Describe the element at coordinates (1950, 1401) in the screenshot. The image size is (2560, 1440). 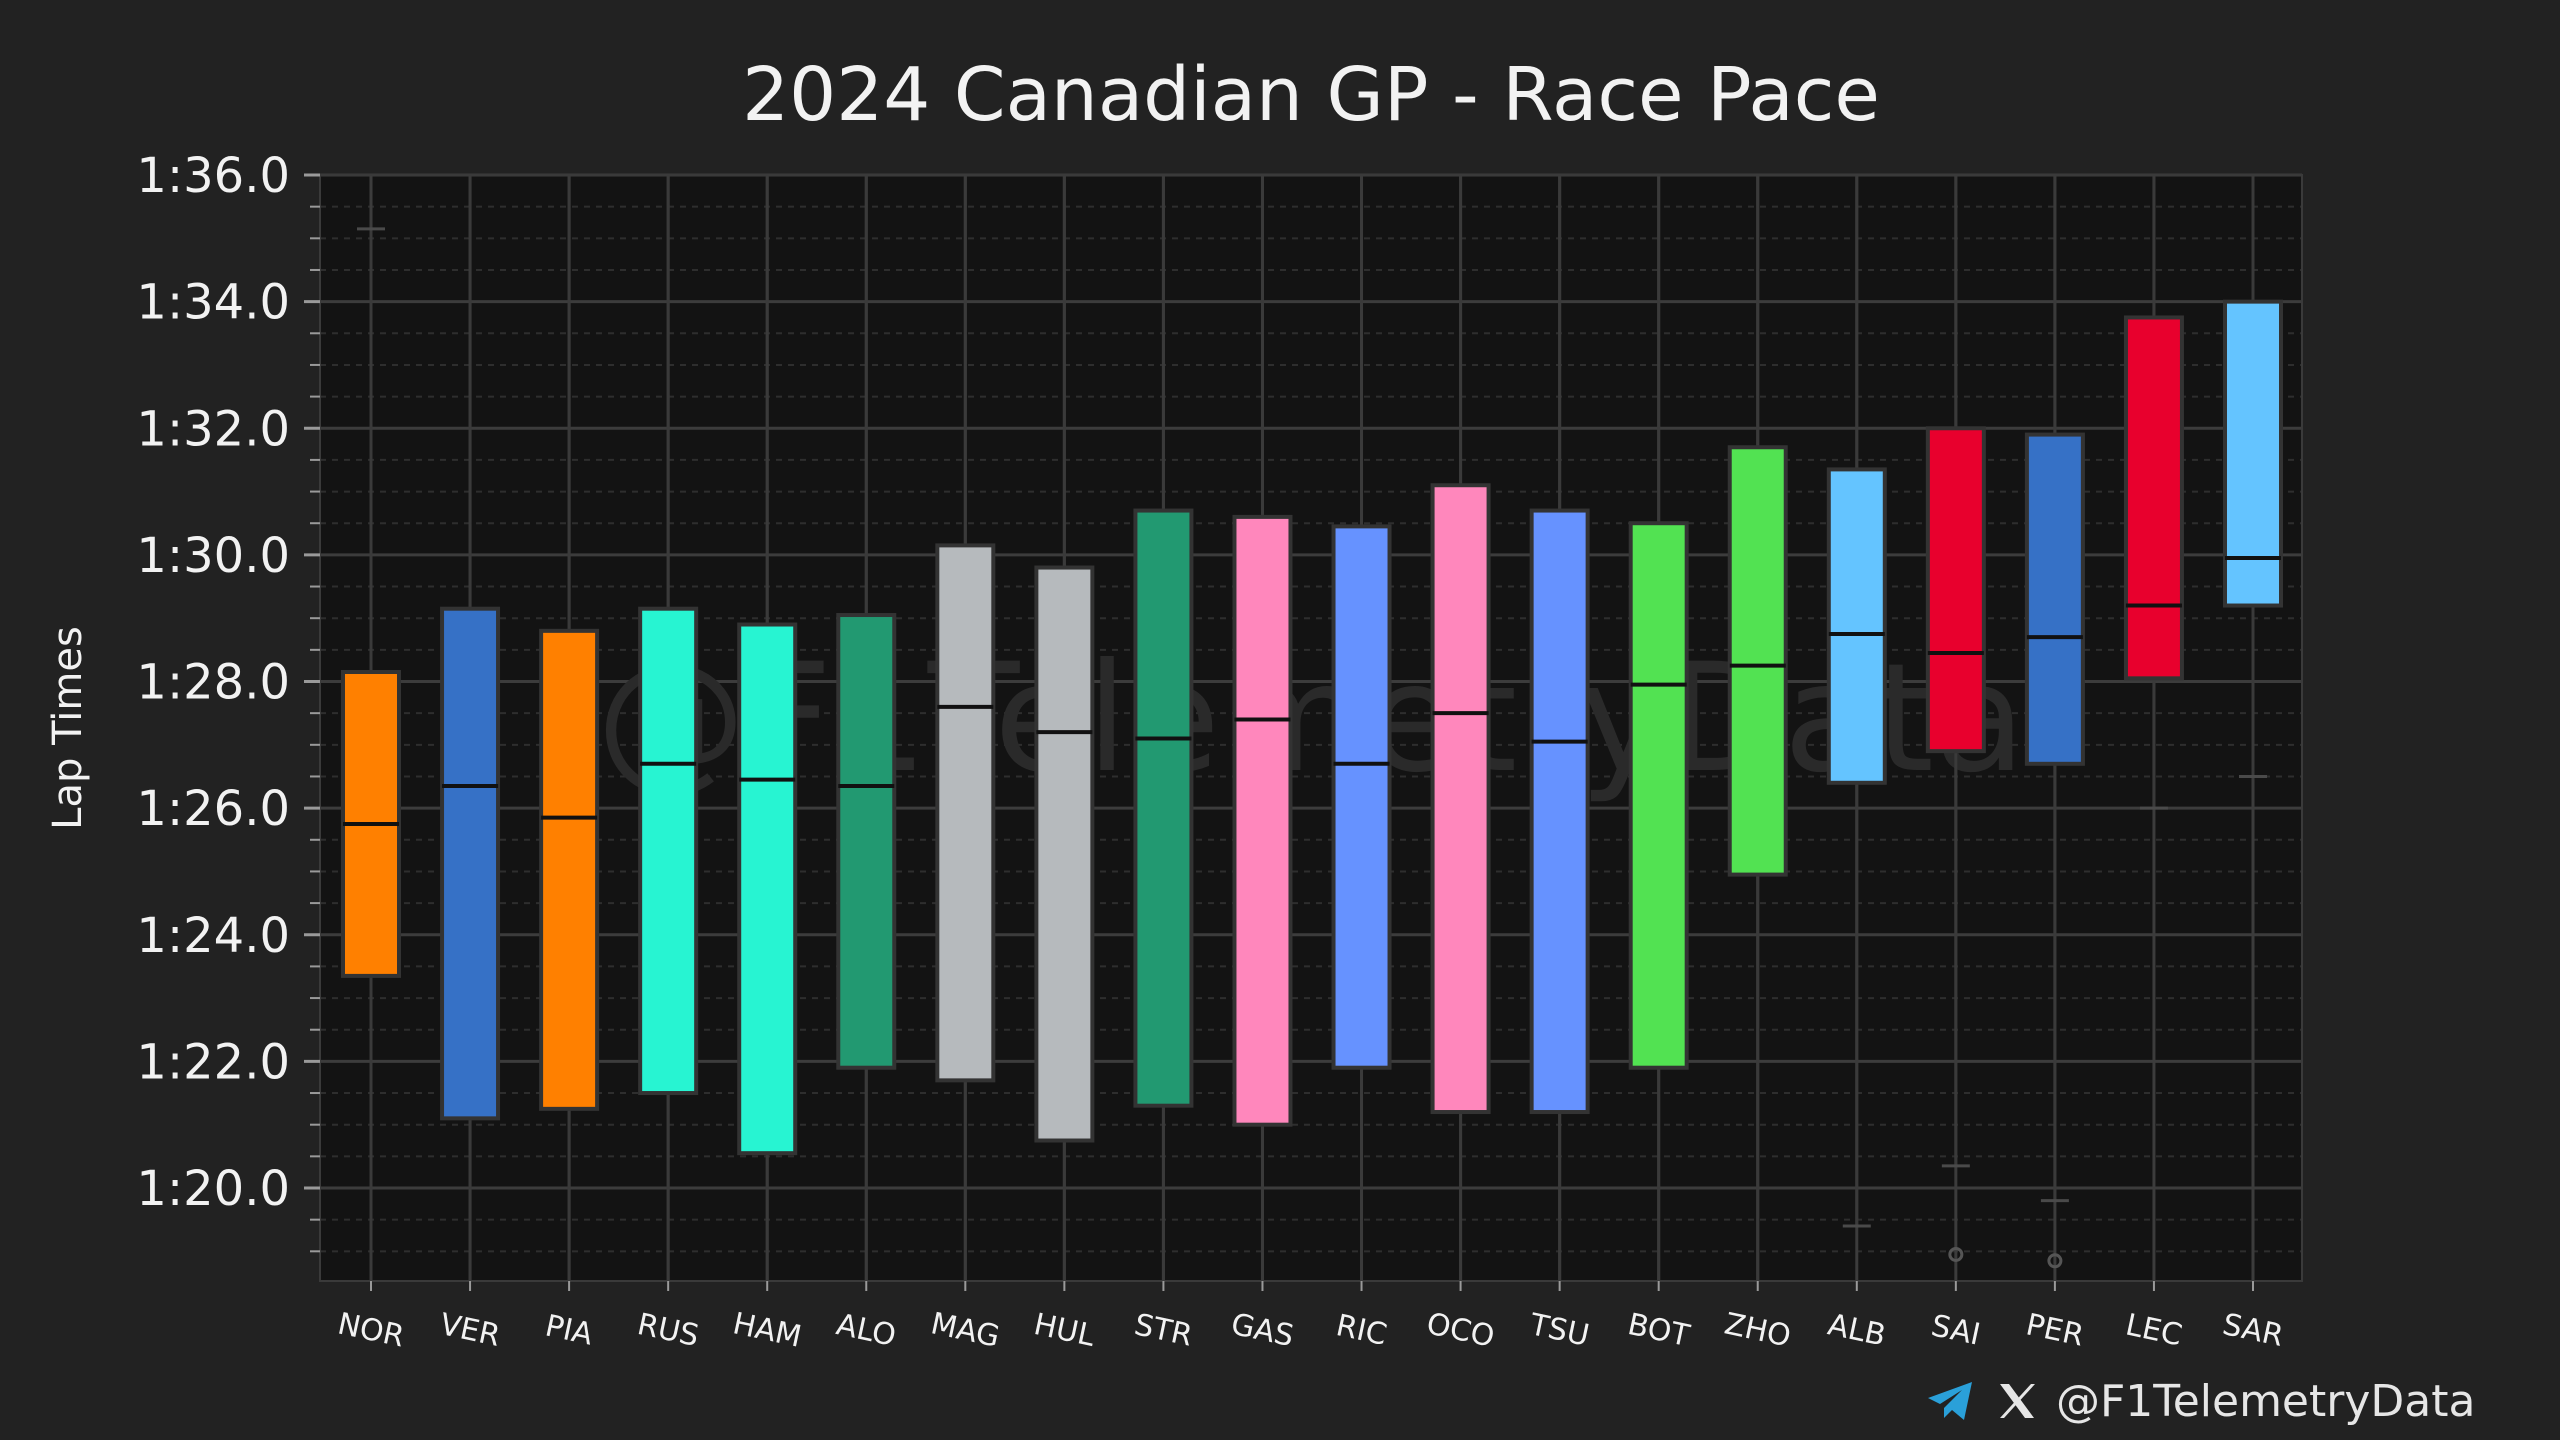
I see `telegram-icon` at that location.